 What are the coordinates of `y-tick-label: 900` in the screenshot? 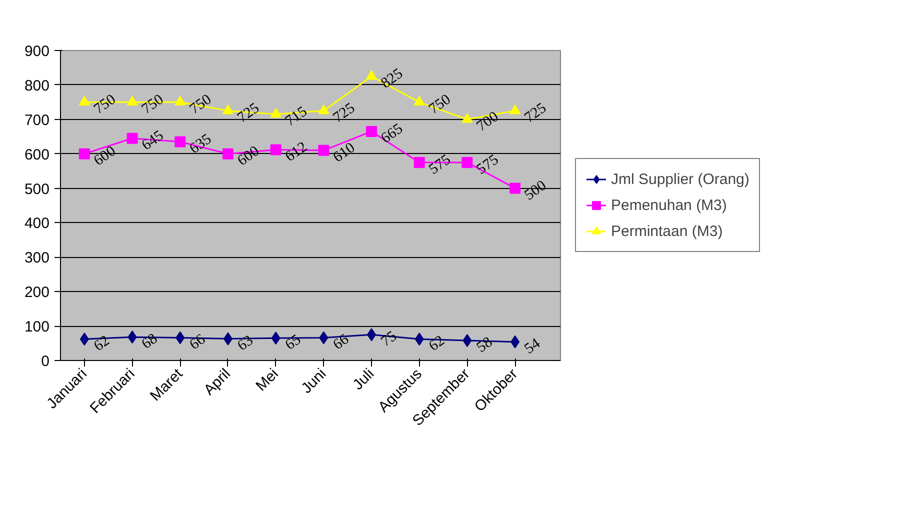 It's located at (37, 51).